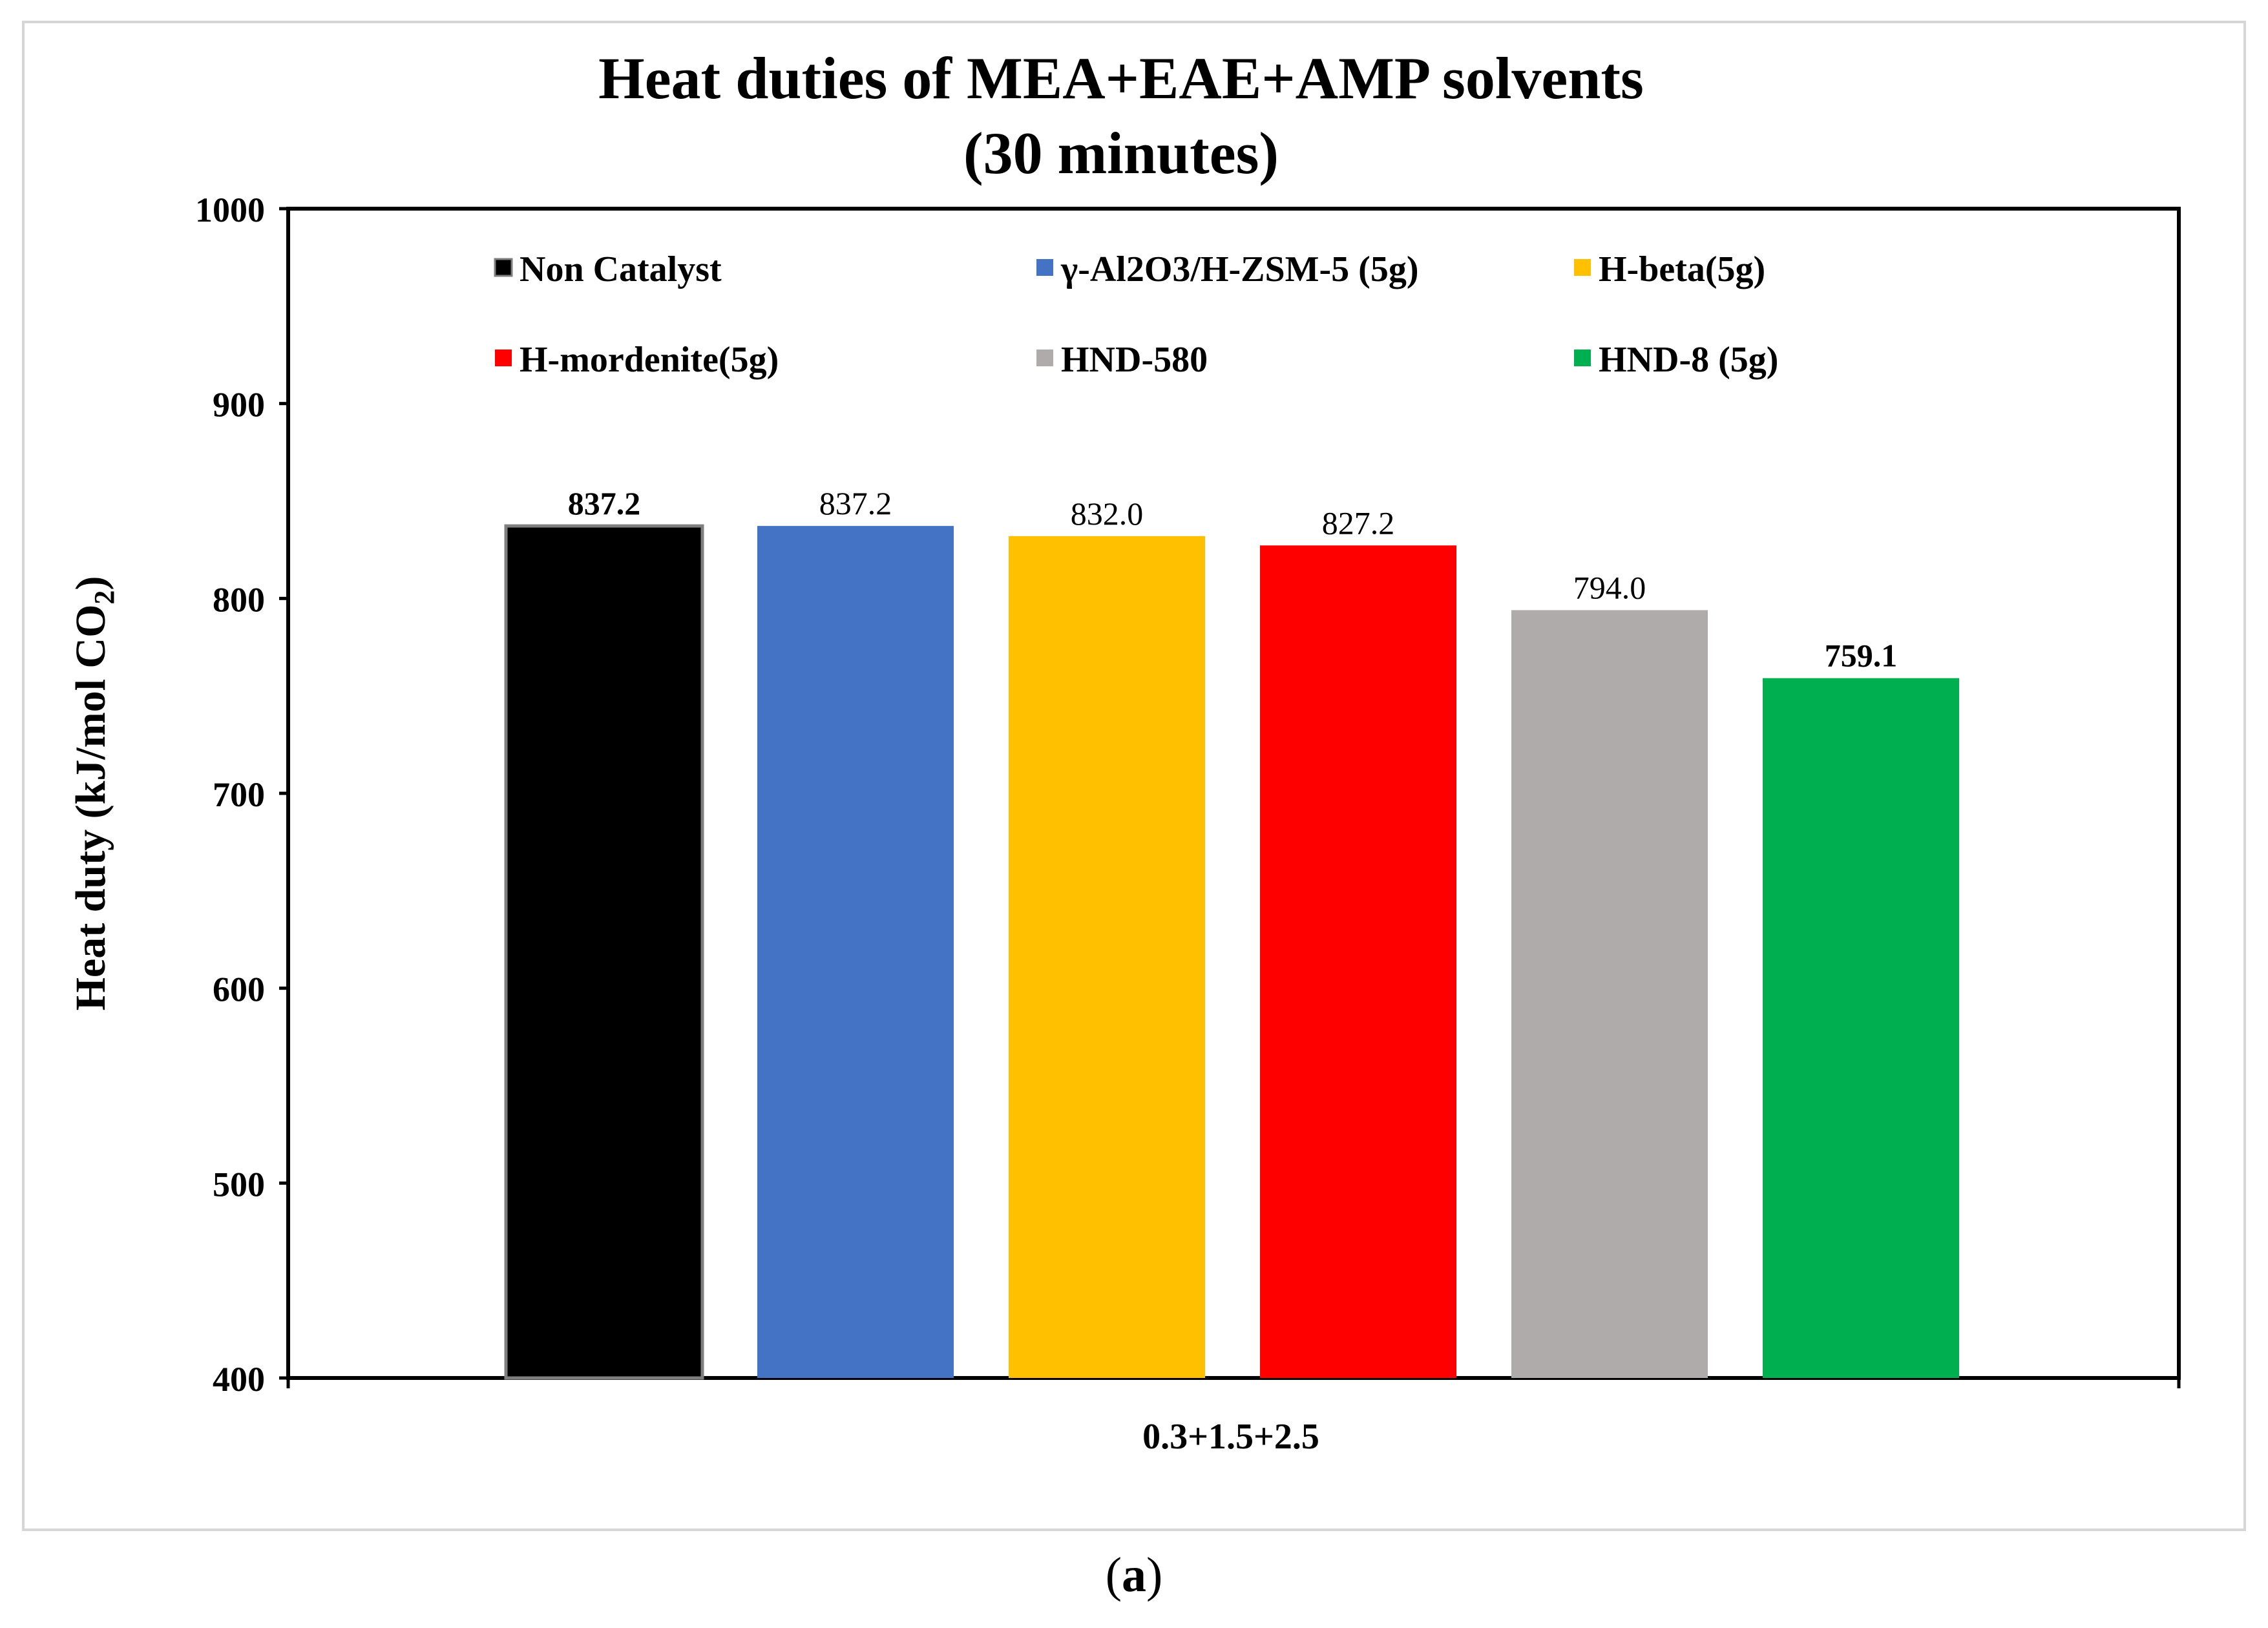 The image size is (2268, 1628). What do you see at coordinates (1239, 269) in the screenshot?
I see `legend-label: γ-Al2O3/H-ZSM-5 (5g)` at bounding box center [1239, 269].